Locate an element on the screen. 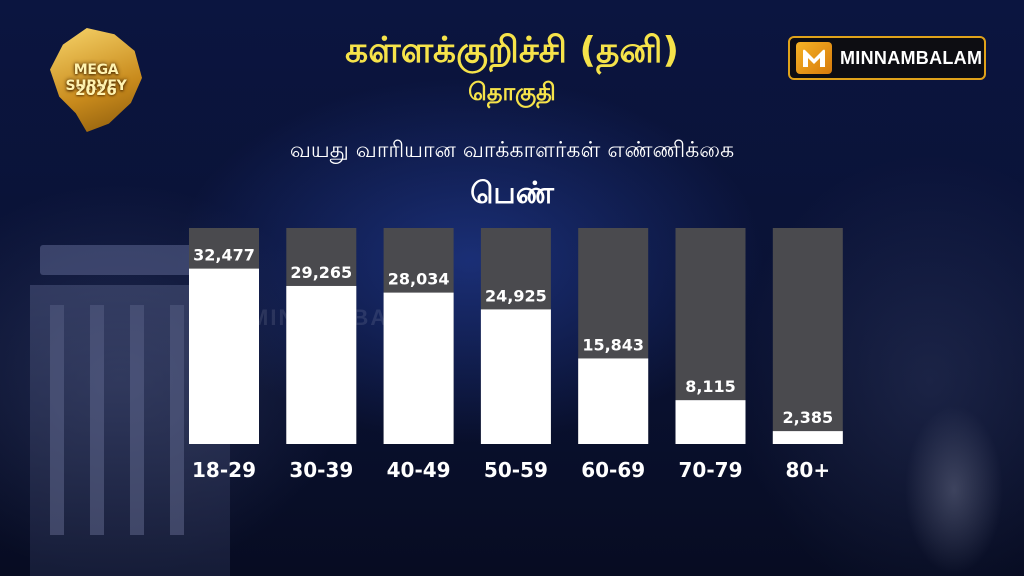 Image resolution: width=1024 pixels, height=576 pixels. category-label-18-29: 18-29 is located at coordinates (224, 470).